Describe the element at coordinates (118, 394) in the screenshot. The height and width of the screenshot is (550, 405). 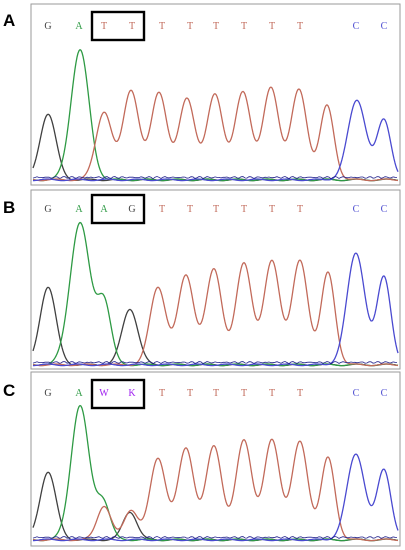
I see `panel-c-highlight-box` at that location.